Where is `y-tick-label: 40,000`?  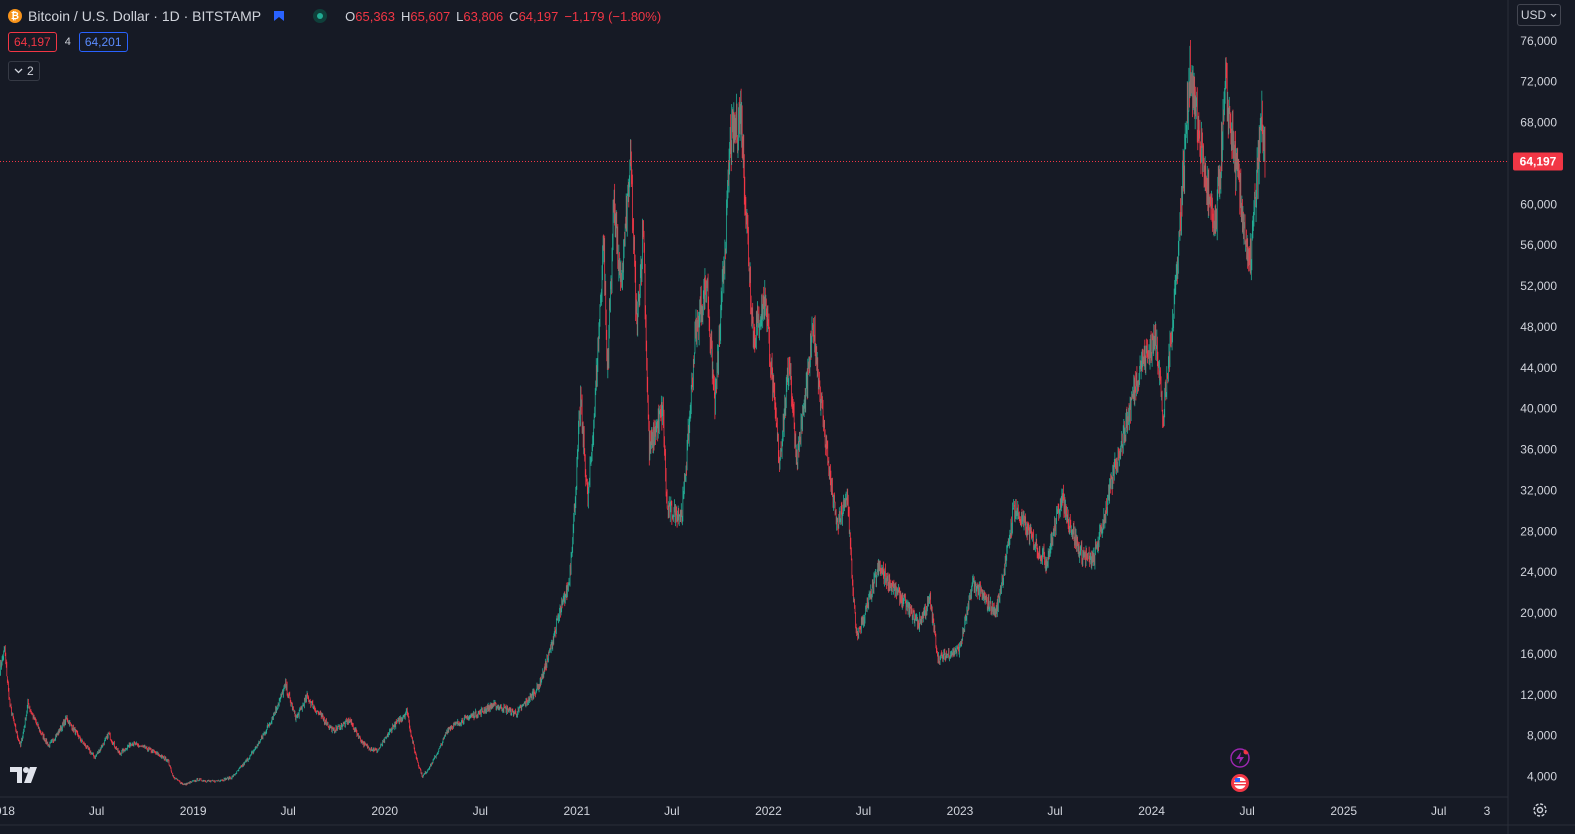
y-tick-label: 40,000 is located at coordinates (1538, 409).